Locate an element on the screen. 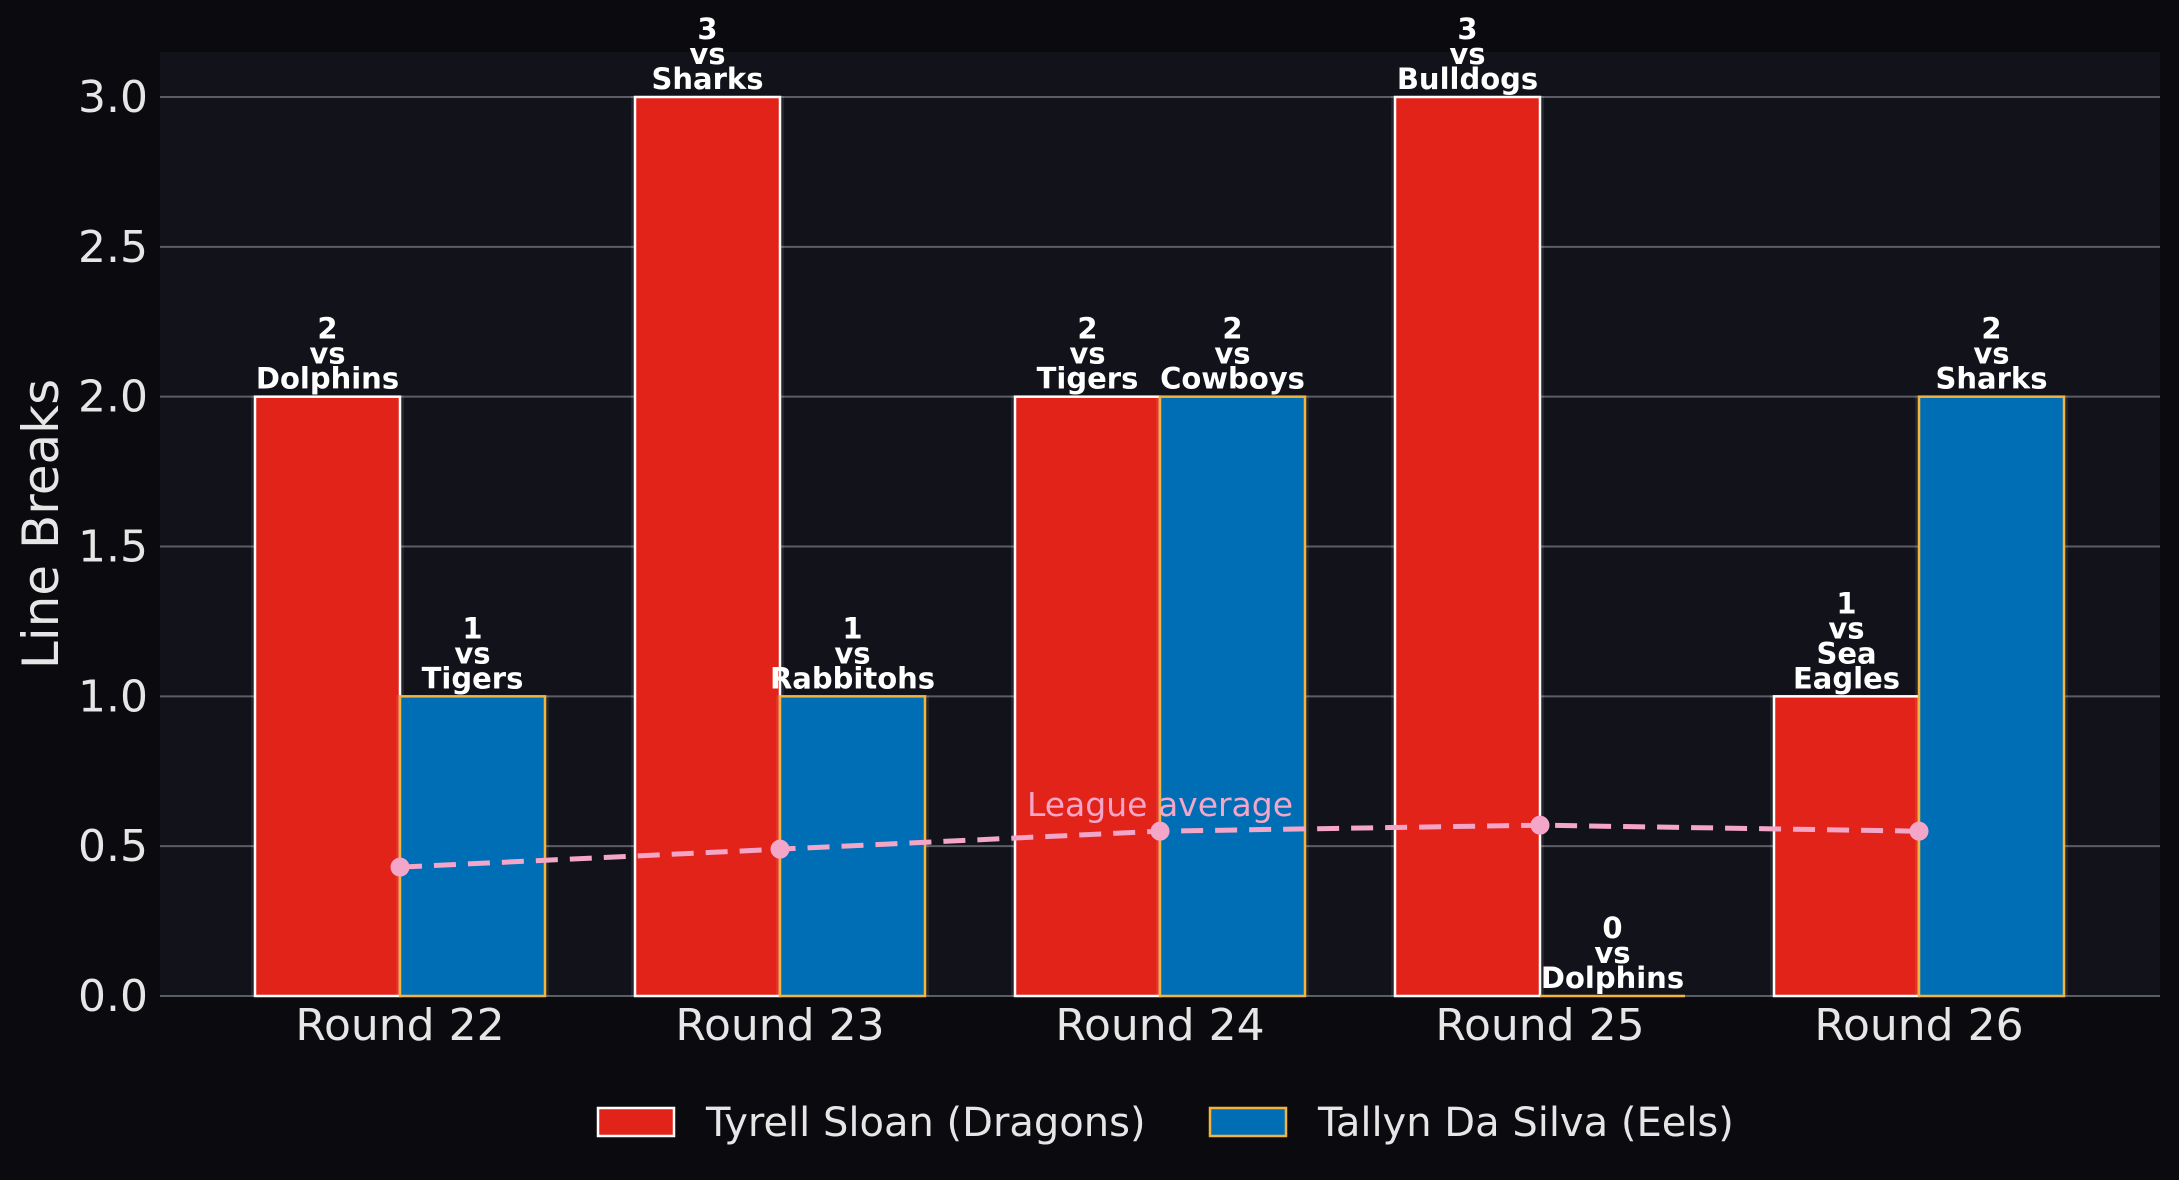 The width and height of the screenshot is (2179, 1180). y-tick-label: 3.0 is located at coordinates (113, 97).